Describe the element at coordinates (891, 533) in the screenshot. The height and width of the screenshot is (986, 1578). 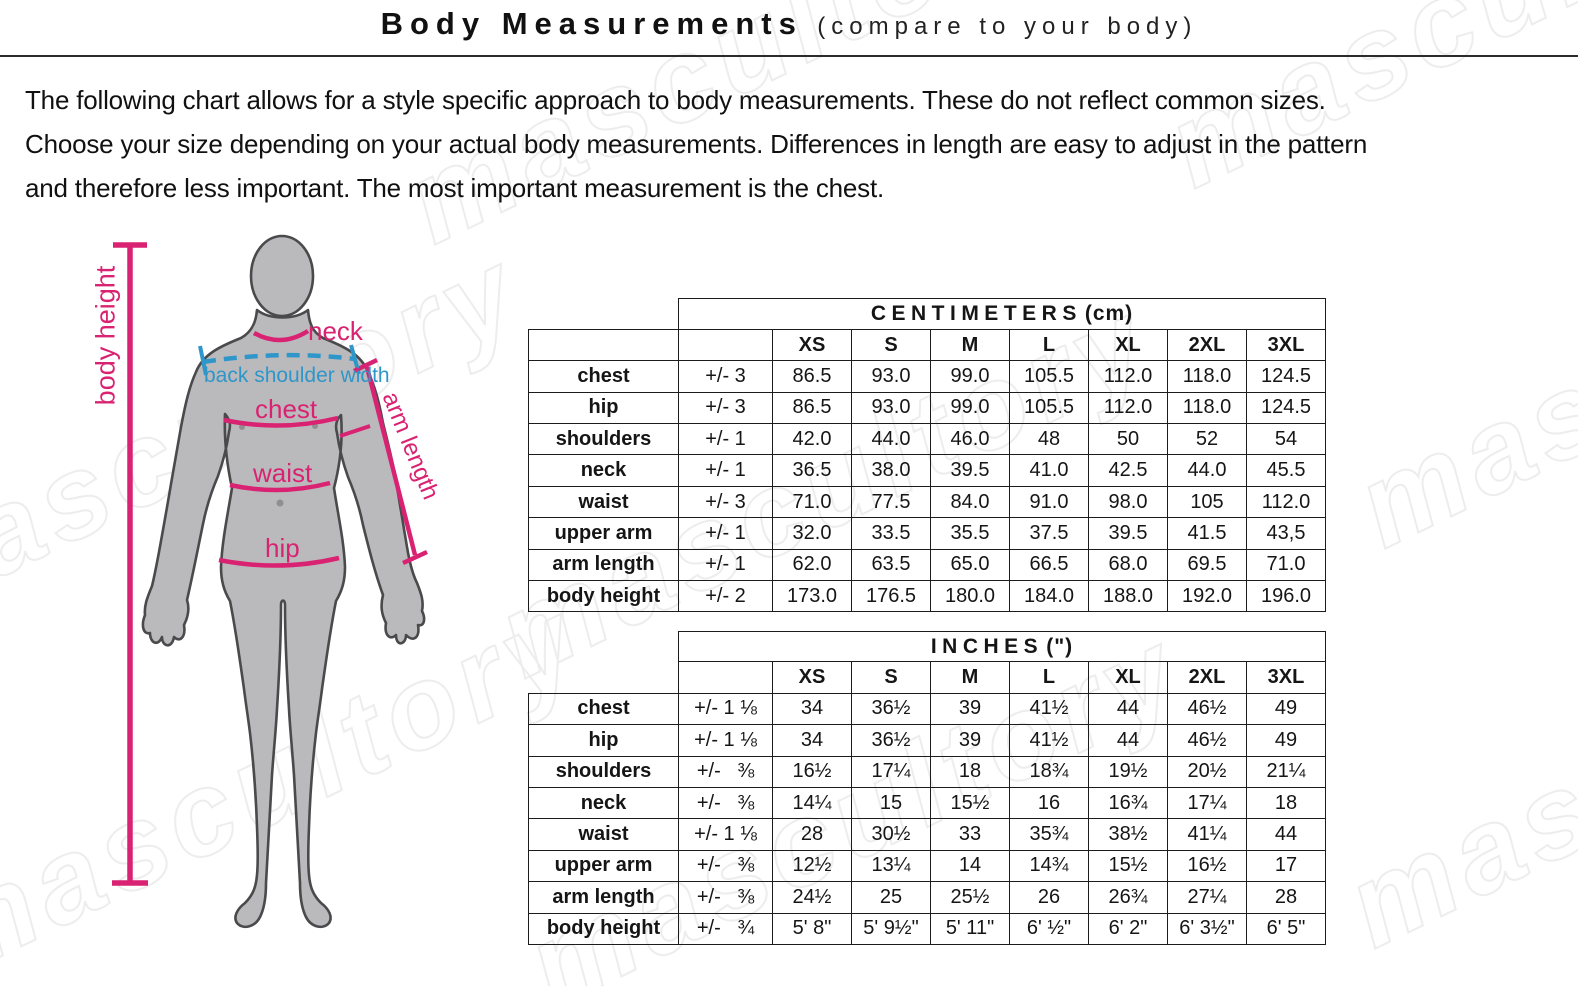
I see `value-cell: 33.5` at that location.